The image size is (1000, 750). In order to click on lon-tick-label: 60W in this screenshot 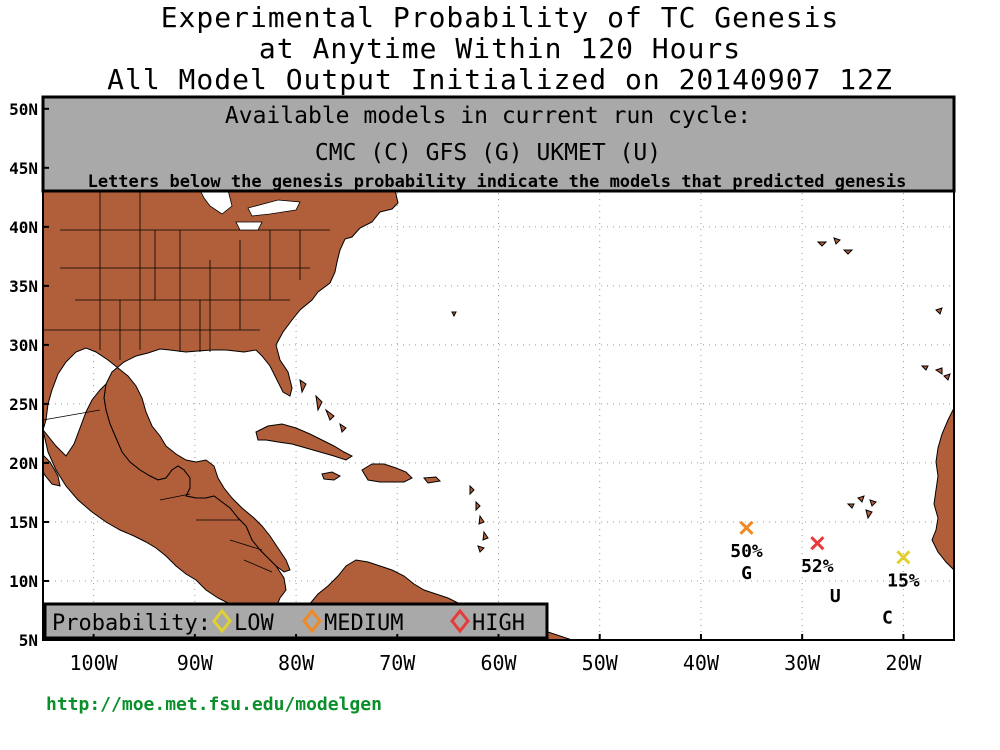, I will do `click(498, 663)`.